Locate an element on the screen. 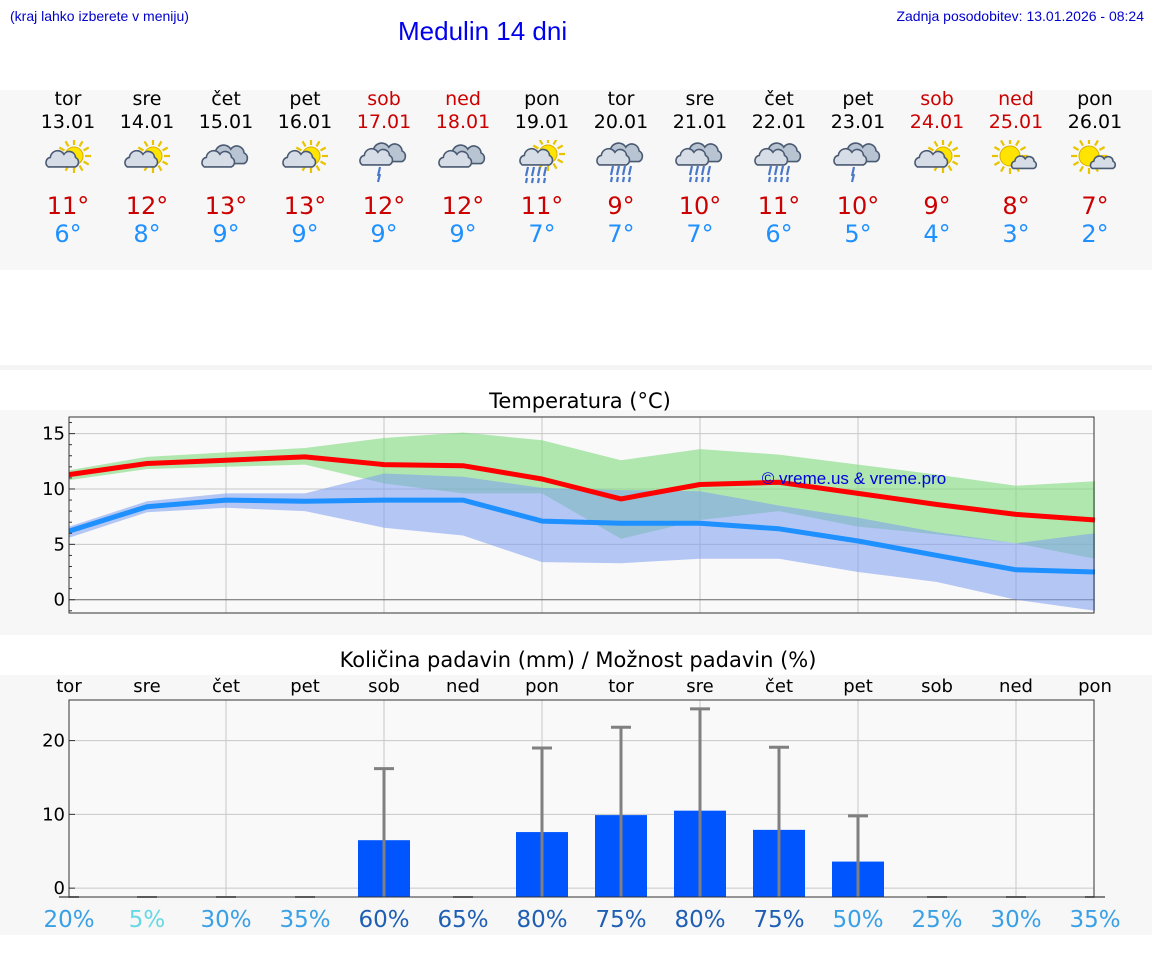 The width and height of the screenshot is (1152, 975). precipitation-tick-label: 20 is located at coordinates (53, 741).